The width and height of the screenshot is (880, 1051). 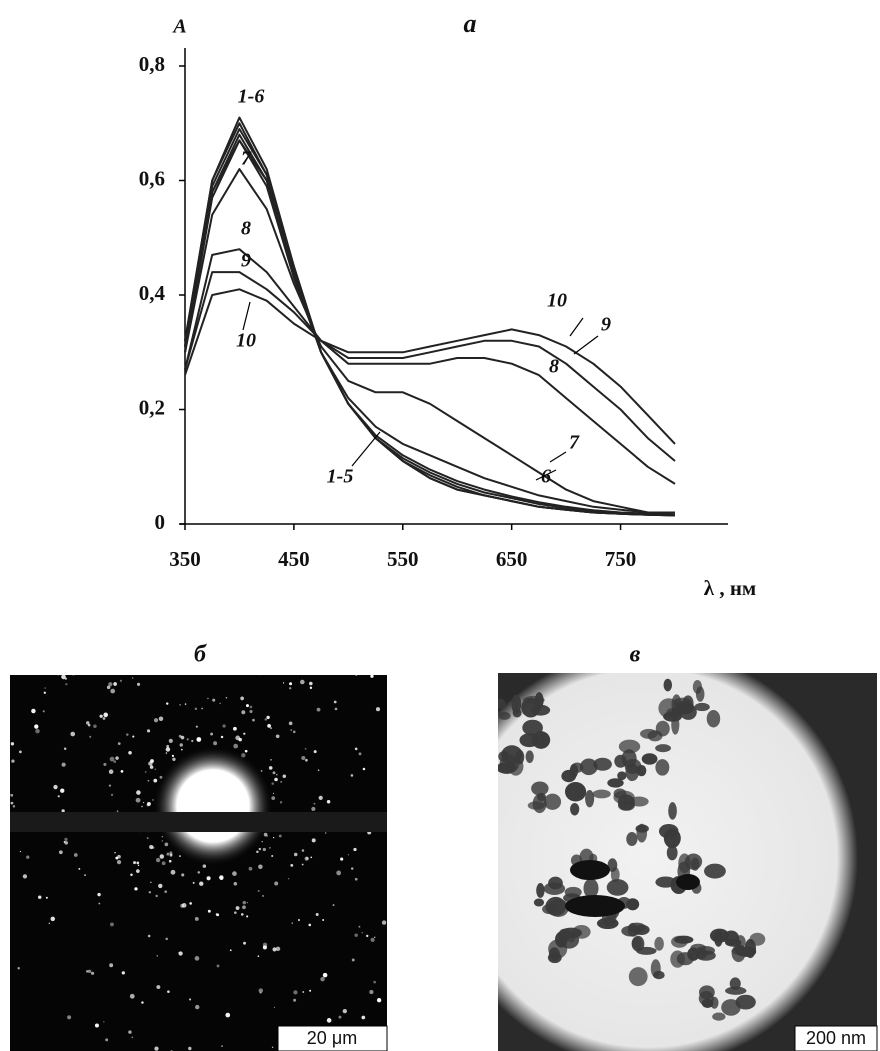 I want to click on y-tick-label: 0,2, so click(x=152, y=407).